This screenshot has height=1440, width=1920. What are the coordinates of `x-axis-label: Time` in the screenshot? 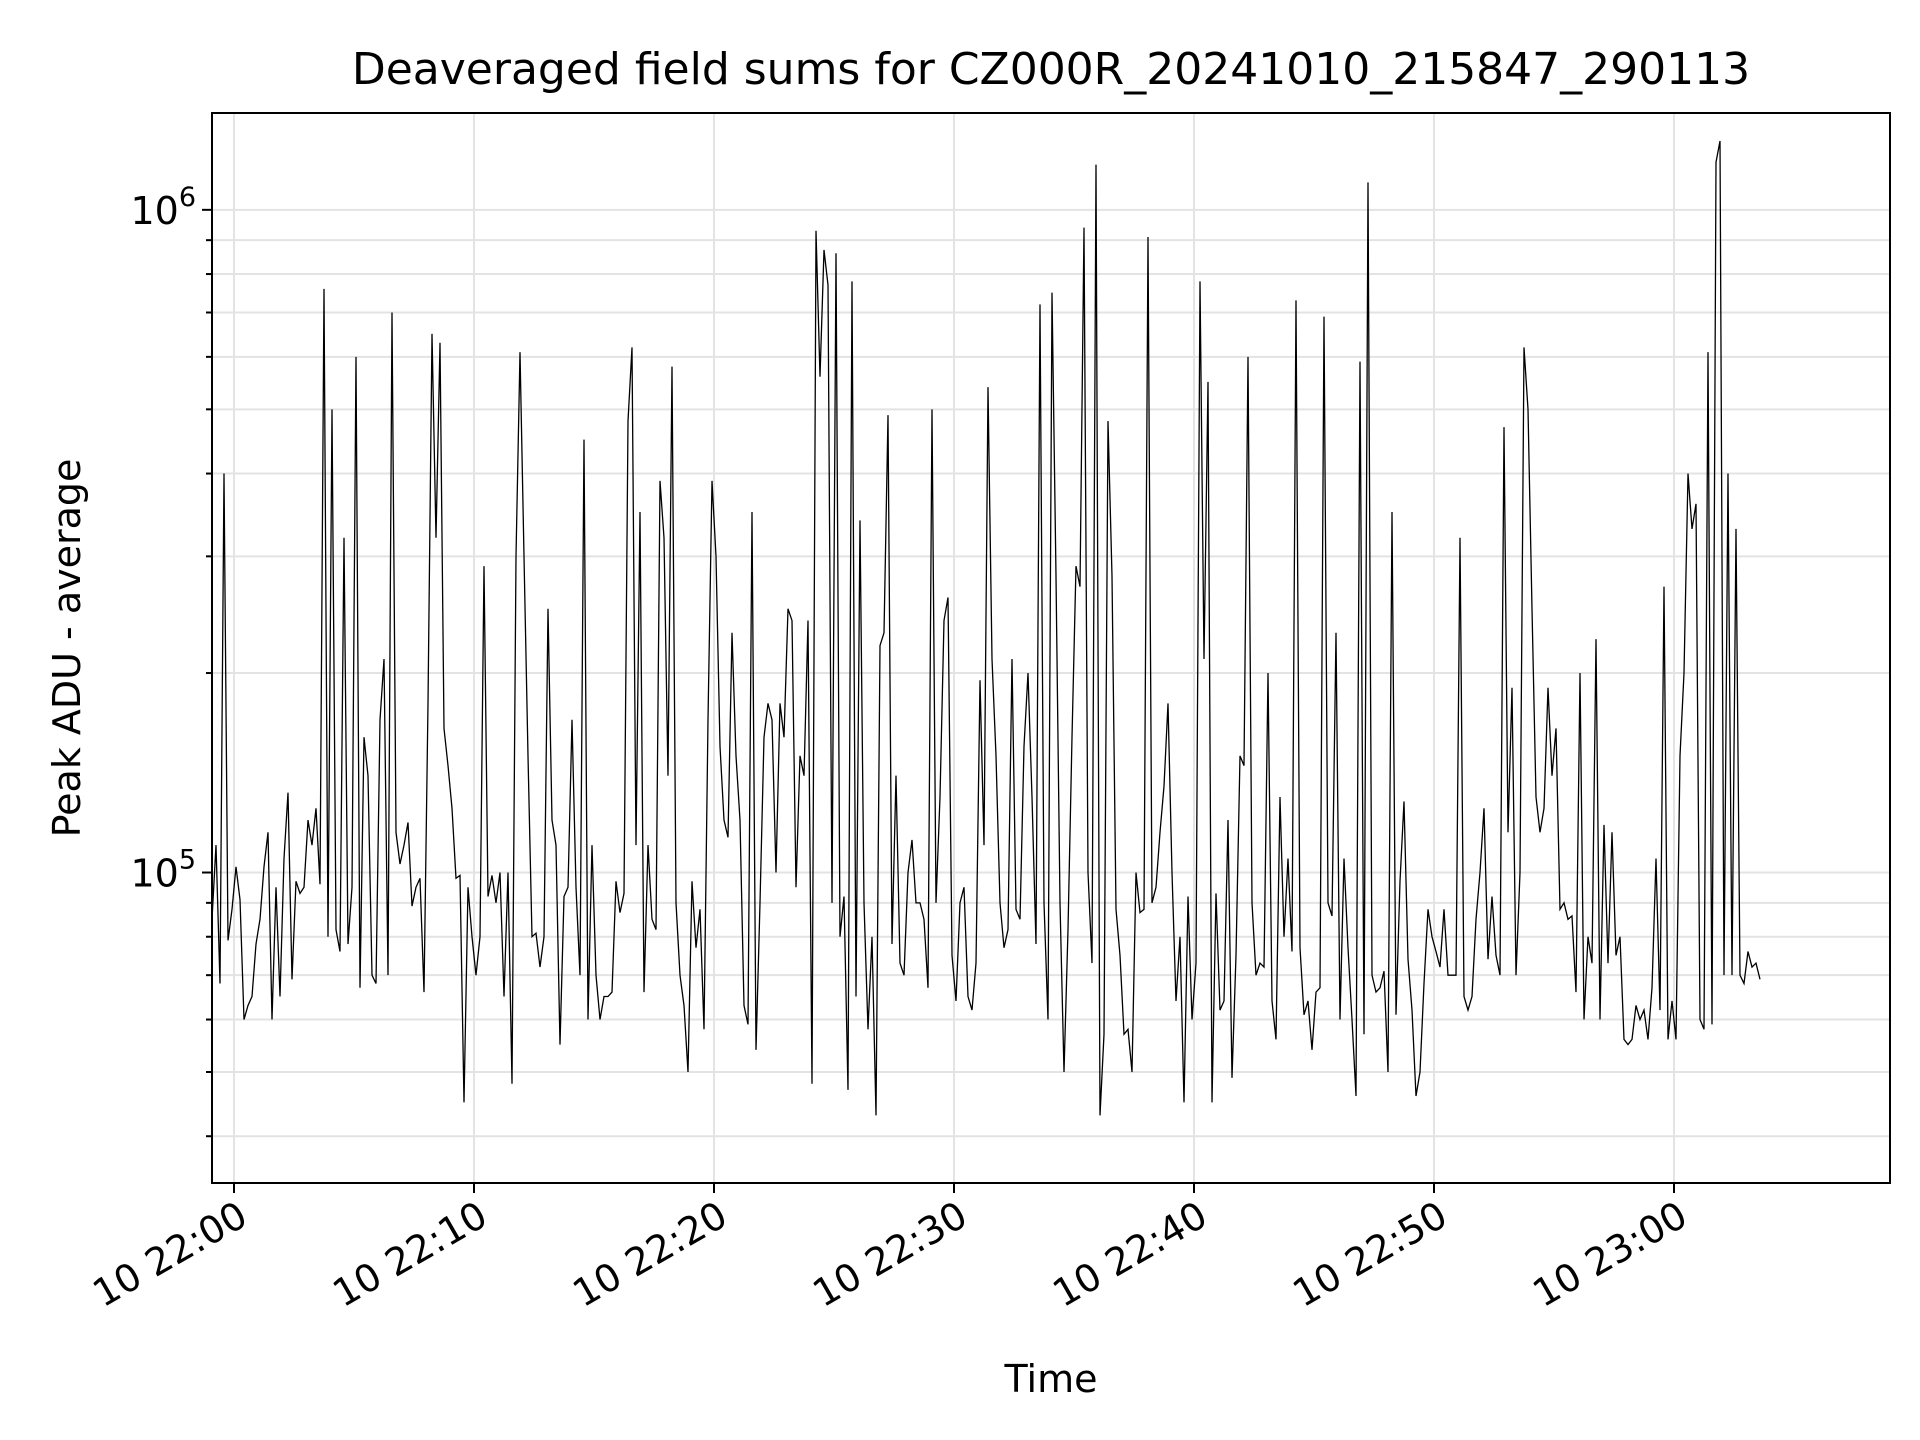 It's located at (1051, 1379).